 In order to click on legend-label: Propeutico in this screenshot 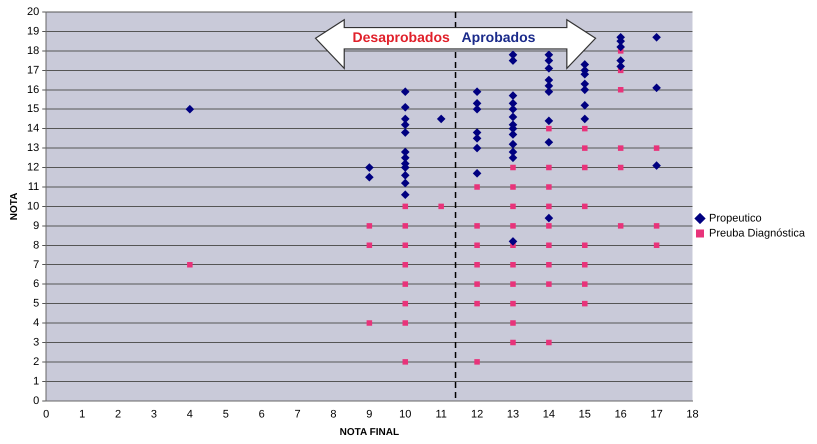, I will do `click(735, 218)`.